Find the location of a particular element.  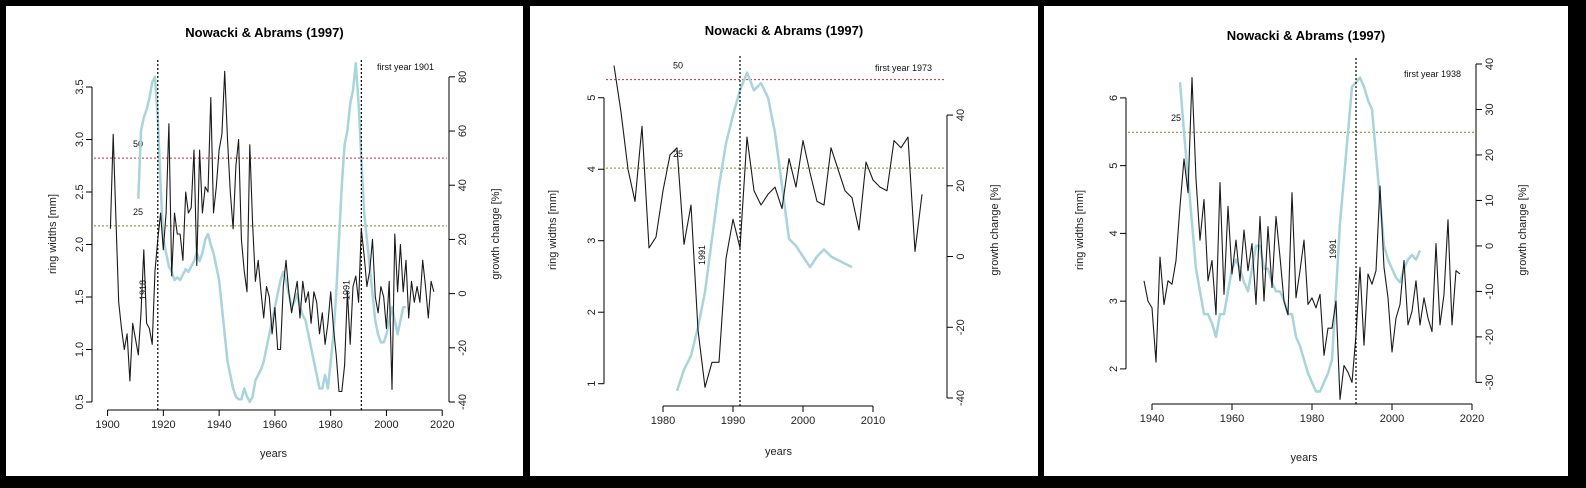

y-tick-label: 1.5 is located at coordinates (80, 296).